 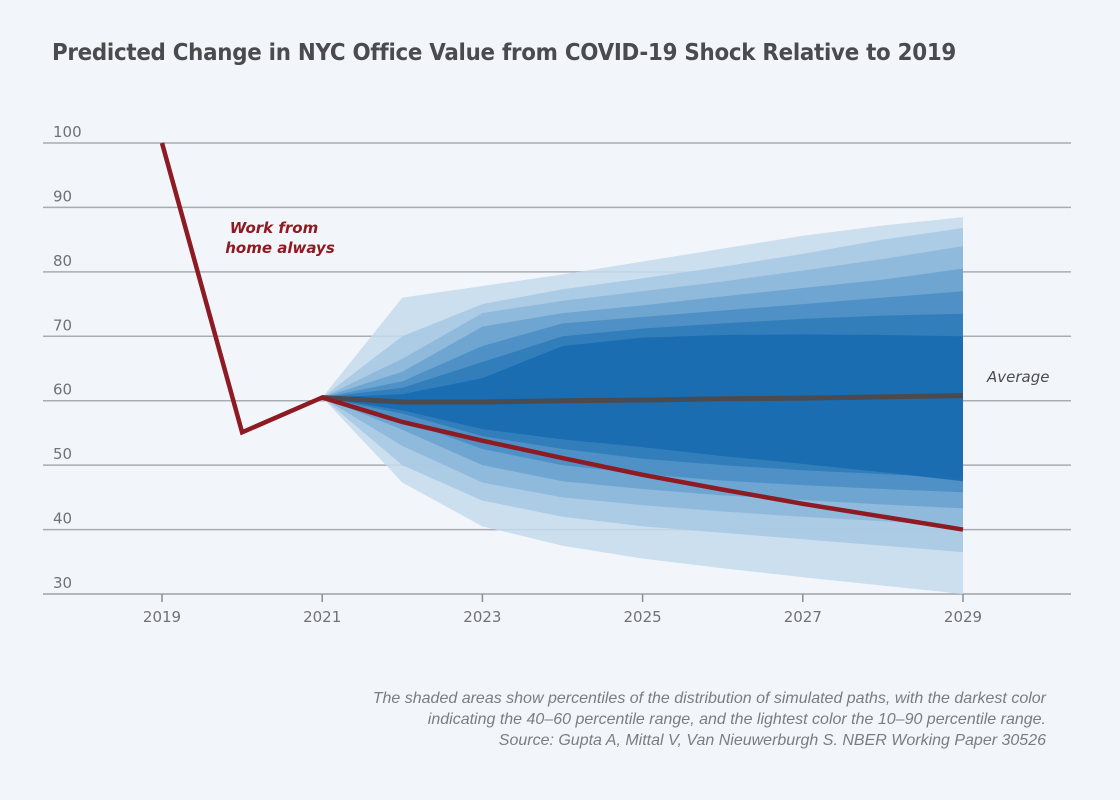 I want to click on x-tick-label: 2027, so click(x=803, y=617).